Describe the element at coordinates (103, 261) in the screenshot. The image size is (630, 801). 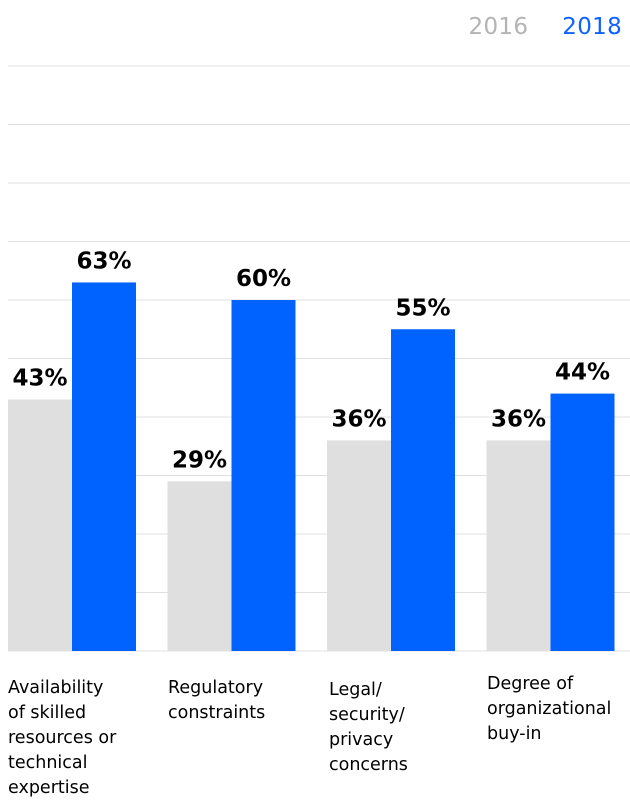
I see `data-label-2018: 63%` at that location.